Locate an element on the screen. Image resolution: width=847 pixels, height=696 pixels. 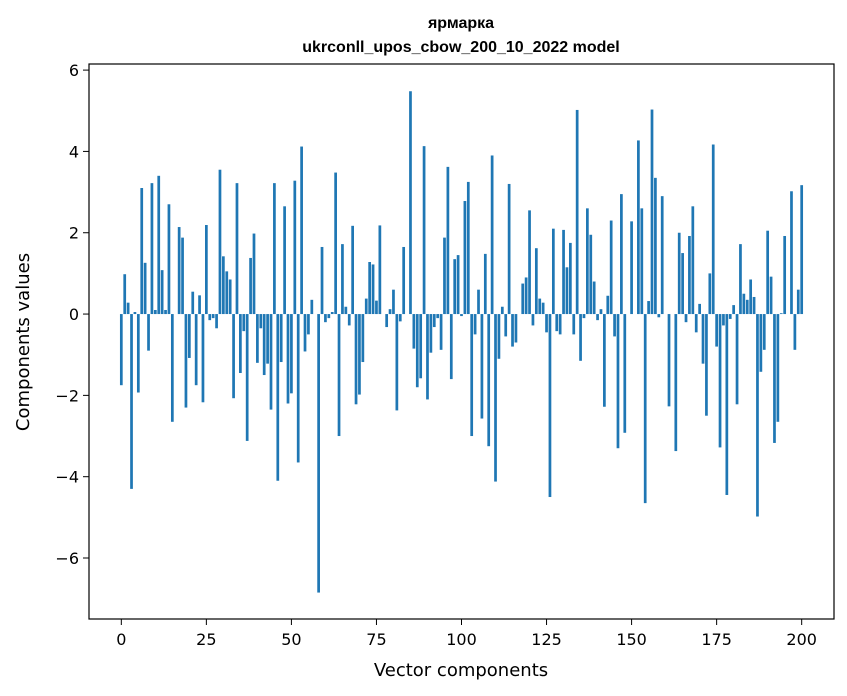
chart-subtitle: ukrconll_upos_cbow_200_10_2022 model is located at coordinates (460, 47).